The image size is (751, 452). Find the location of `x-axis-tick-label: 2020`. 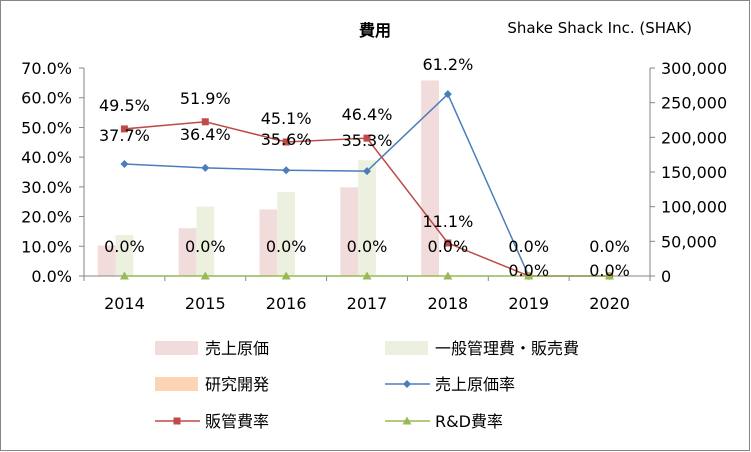

x-axis-tick-label: 2020 is located at coordinates (609, 303).